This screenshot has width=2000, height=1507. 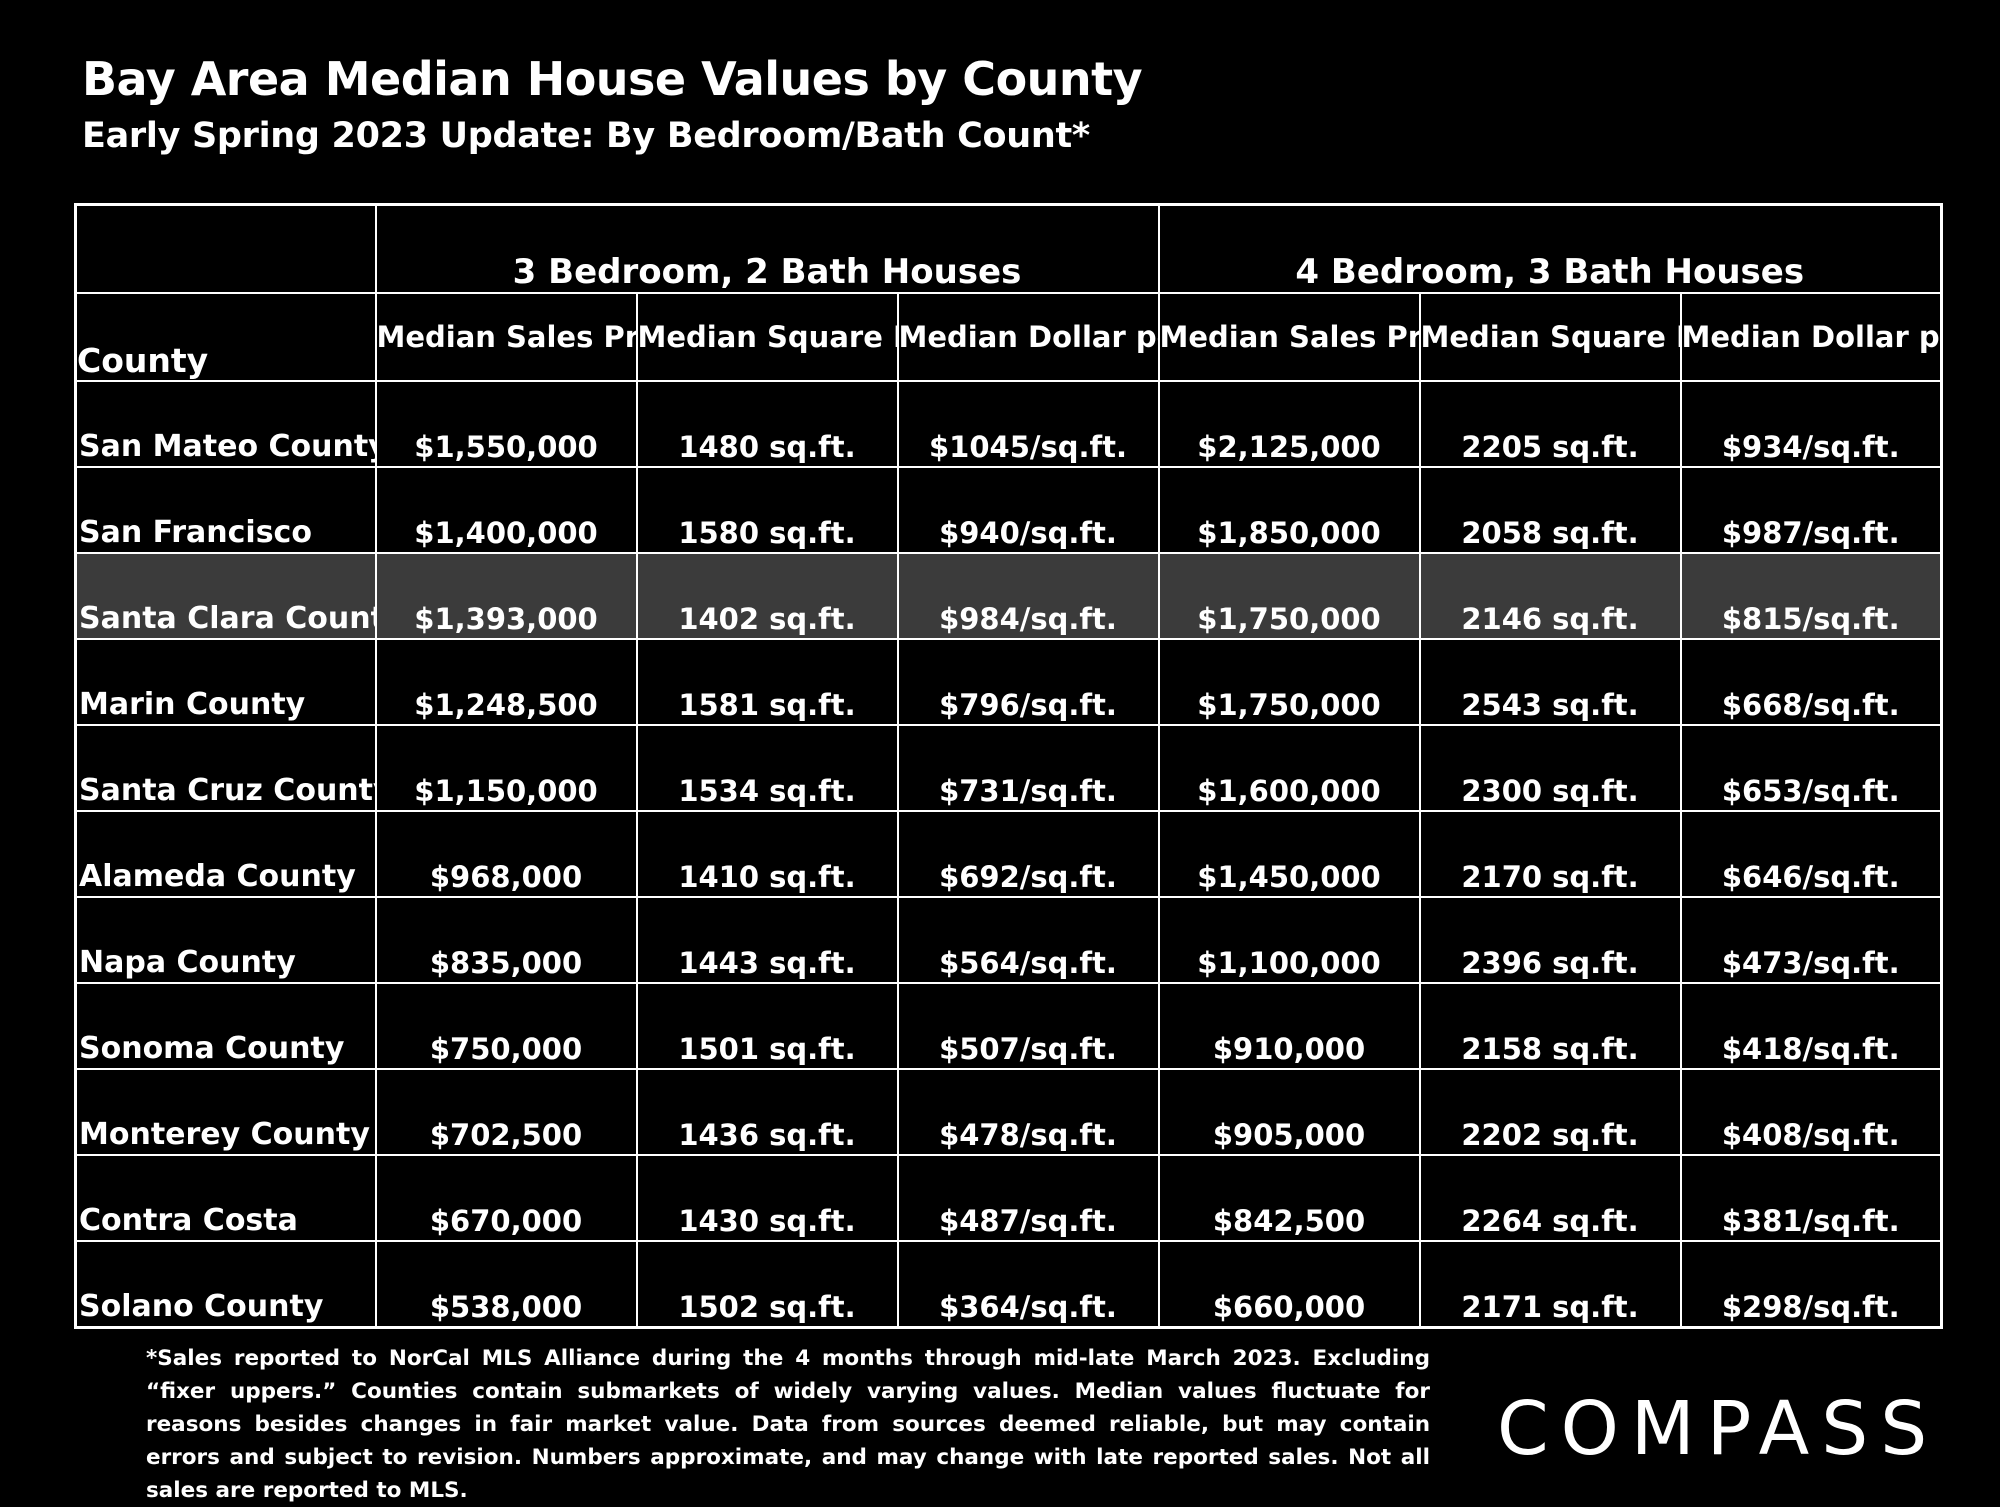 I want to click on county-name-cell: Monterey County, so click(x=225, y=1112).